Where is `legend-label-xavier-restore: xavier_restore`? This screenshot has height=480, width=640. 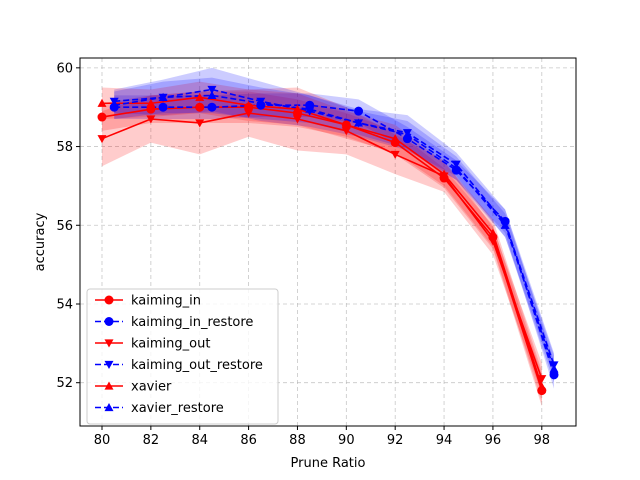
legend-label-xavier-restore: xavier_restore is located at coordinates (177, 408).